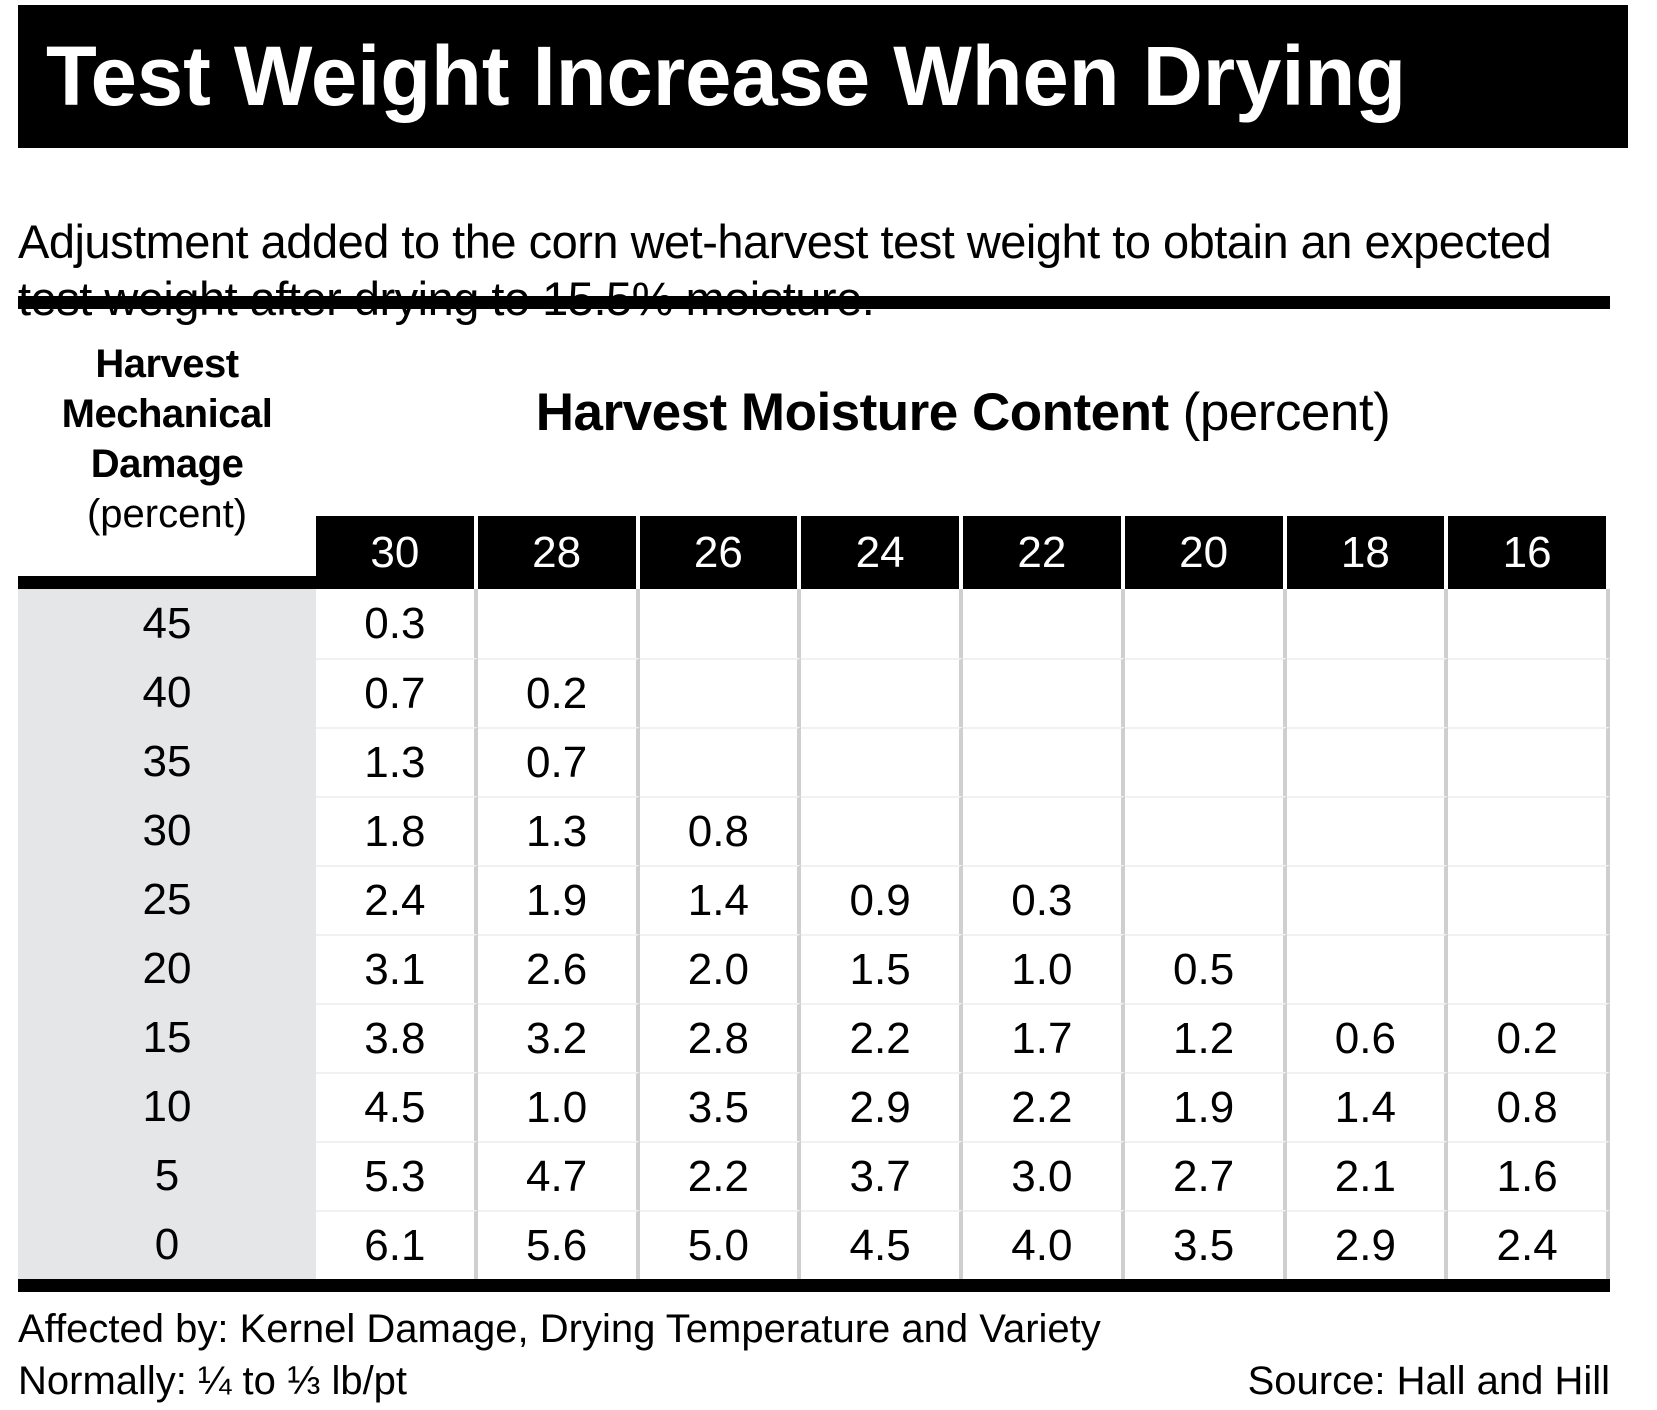 This screenshot has width=1657, height=1410. Describe the element at coordinates (558, 1175) in the screenshot. I see `value-cell: 4.7` at that location.